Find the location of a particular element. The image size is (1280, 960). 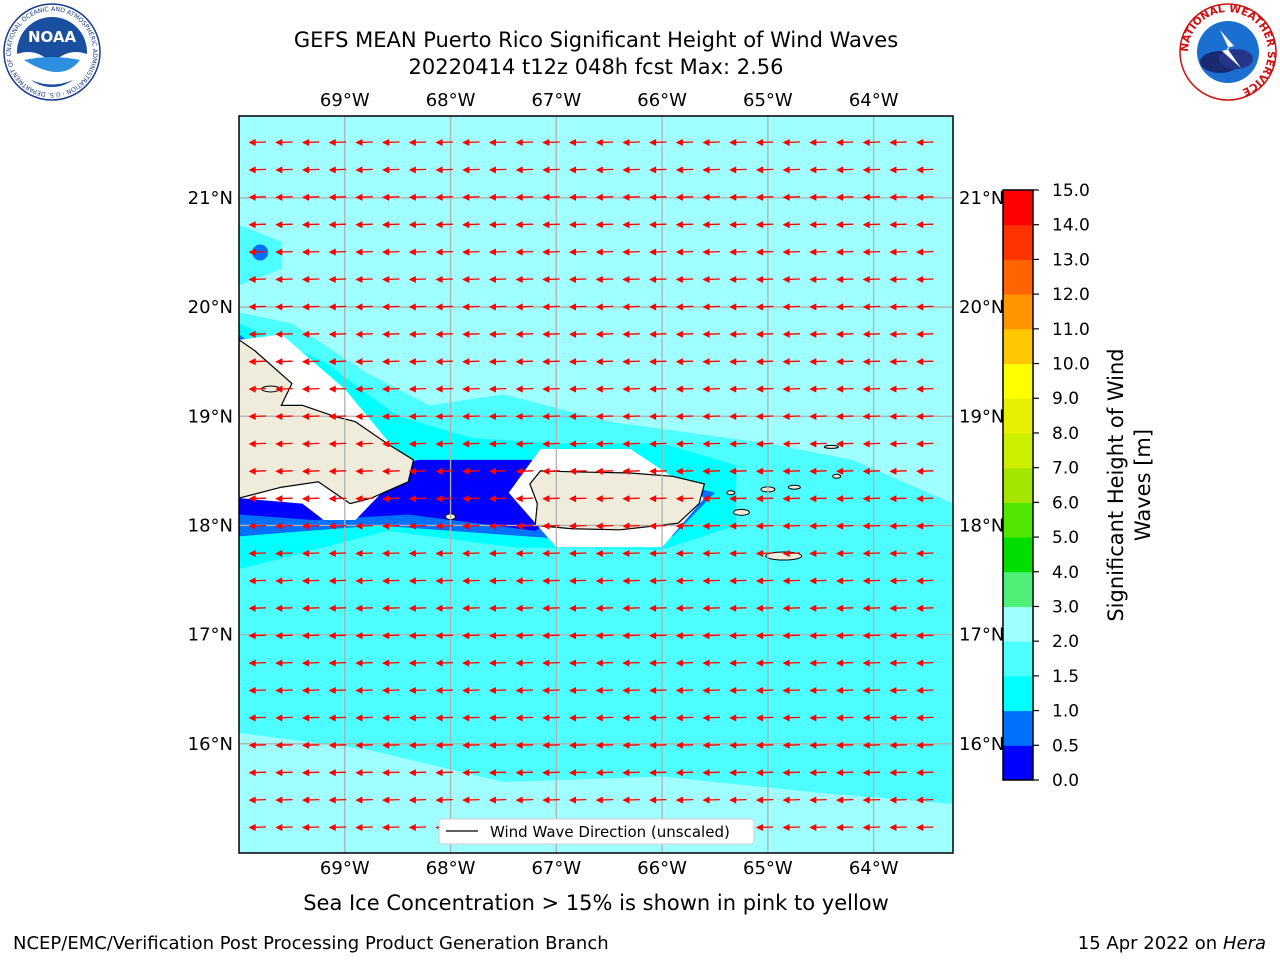

small-island is located at coordinates (837, 476).